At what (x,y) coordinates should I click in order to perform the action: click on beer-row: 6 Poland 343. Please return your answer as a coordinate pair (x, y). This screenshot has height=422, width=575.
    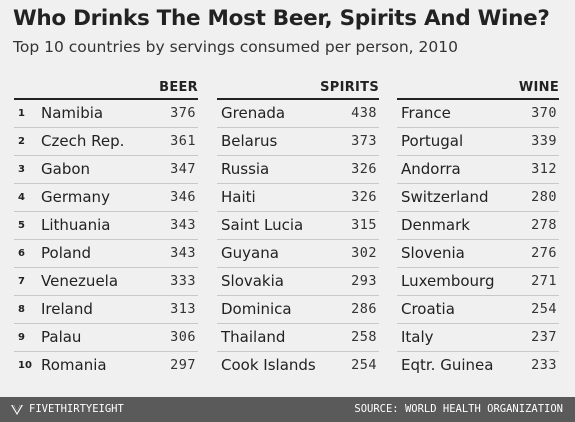
    Looking at the image, I should click on (106, 254).